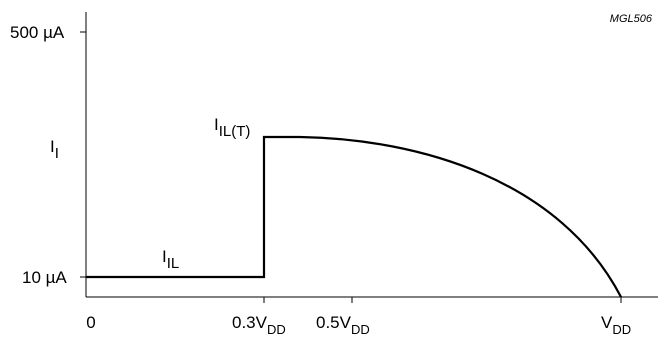  What do you see at coordinates (90, 322) in the screenshot?
I see `x-tick-label-0: 0` at bounding box center [90, 322].